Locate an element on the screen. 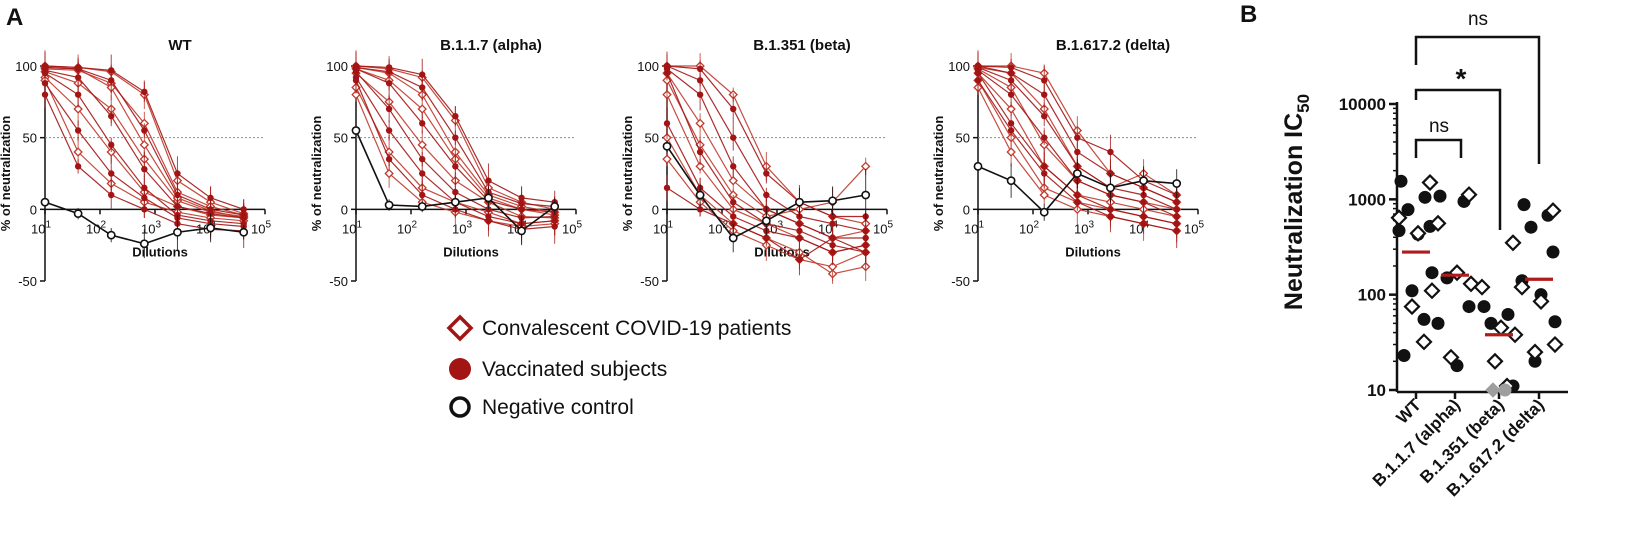  legend-item-vaccinated: Vaccinated subjects is located at coordinates (558, 369).